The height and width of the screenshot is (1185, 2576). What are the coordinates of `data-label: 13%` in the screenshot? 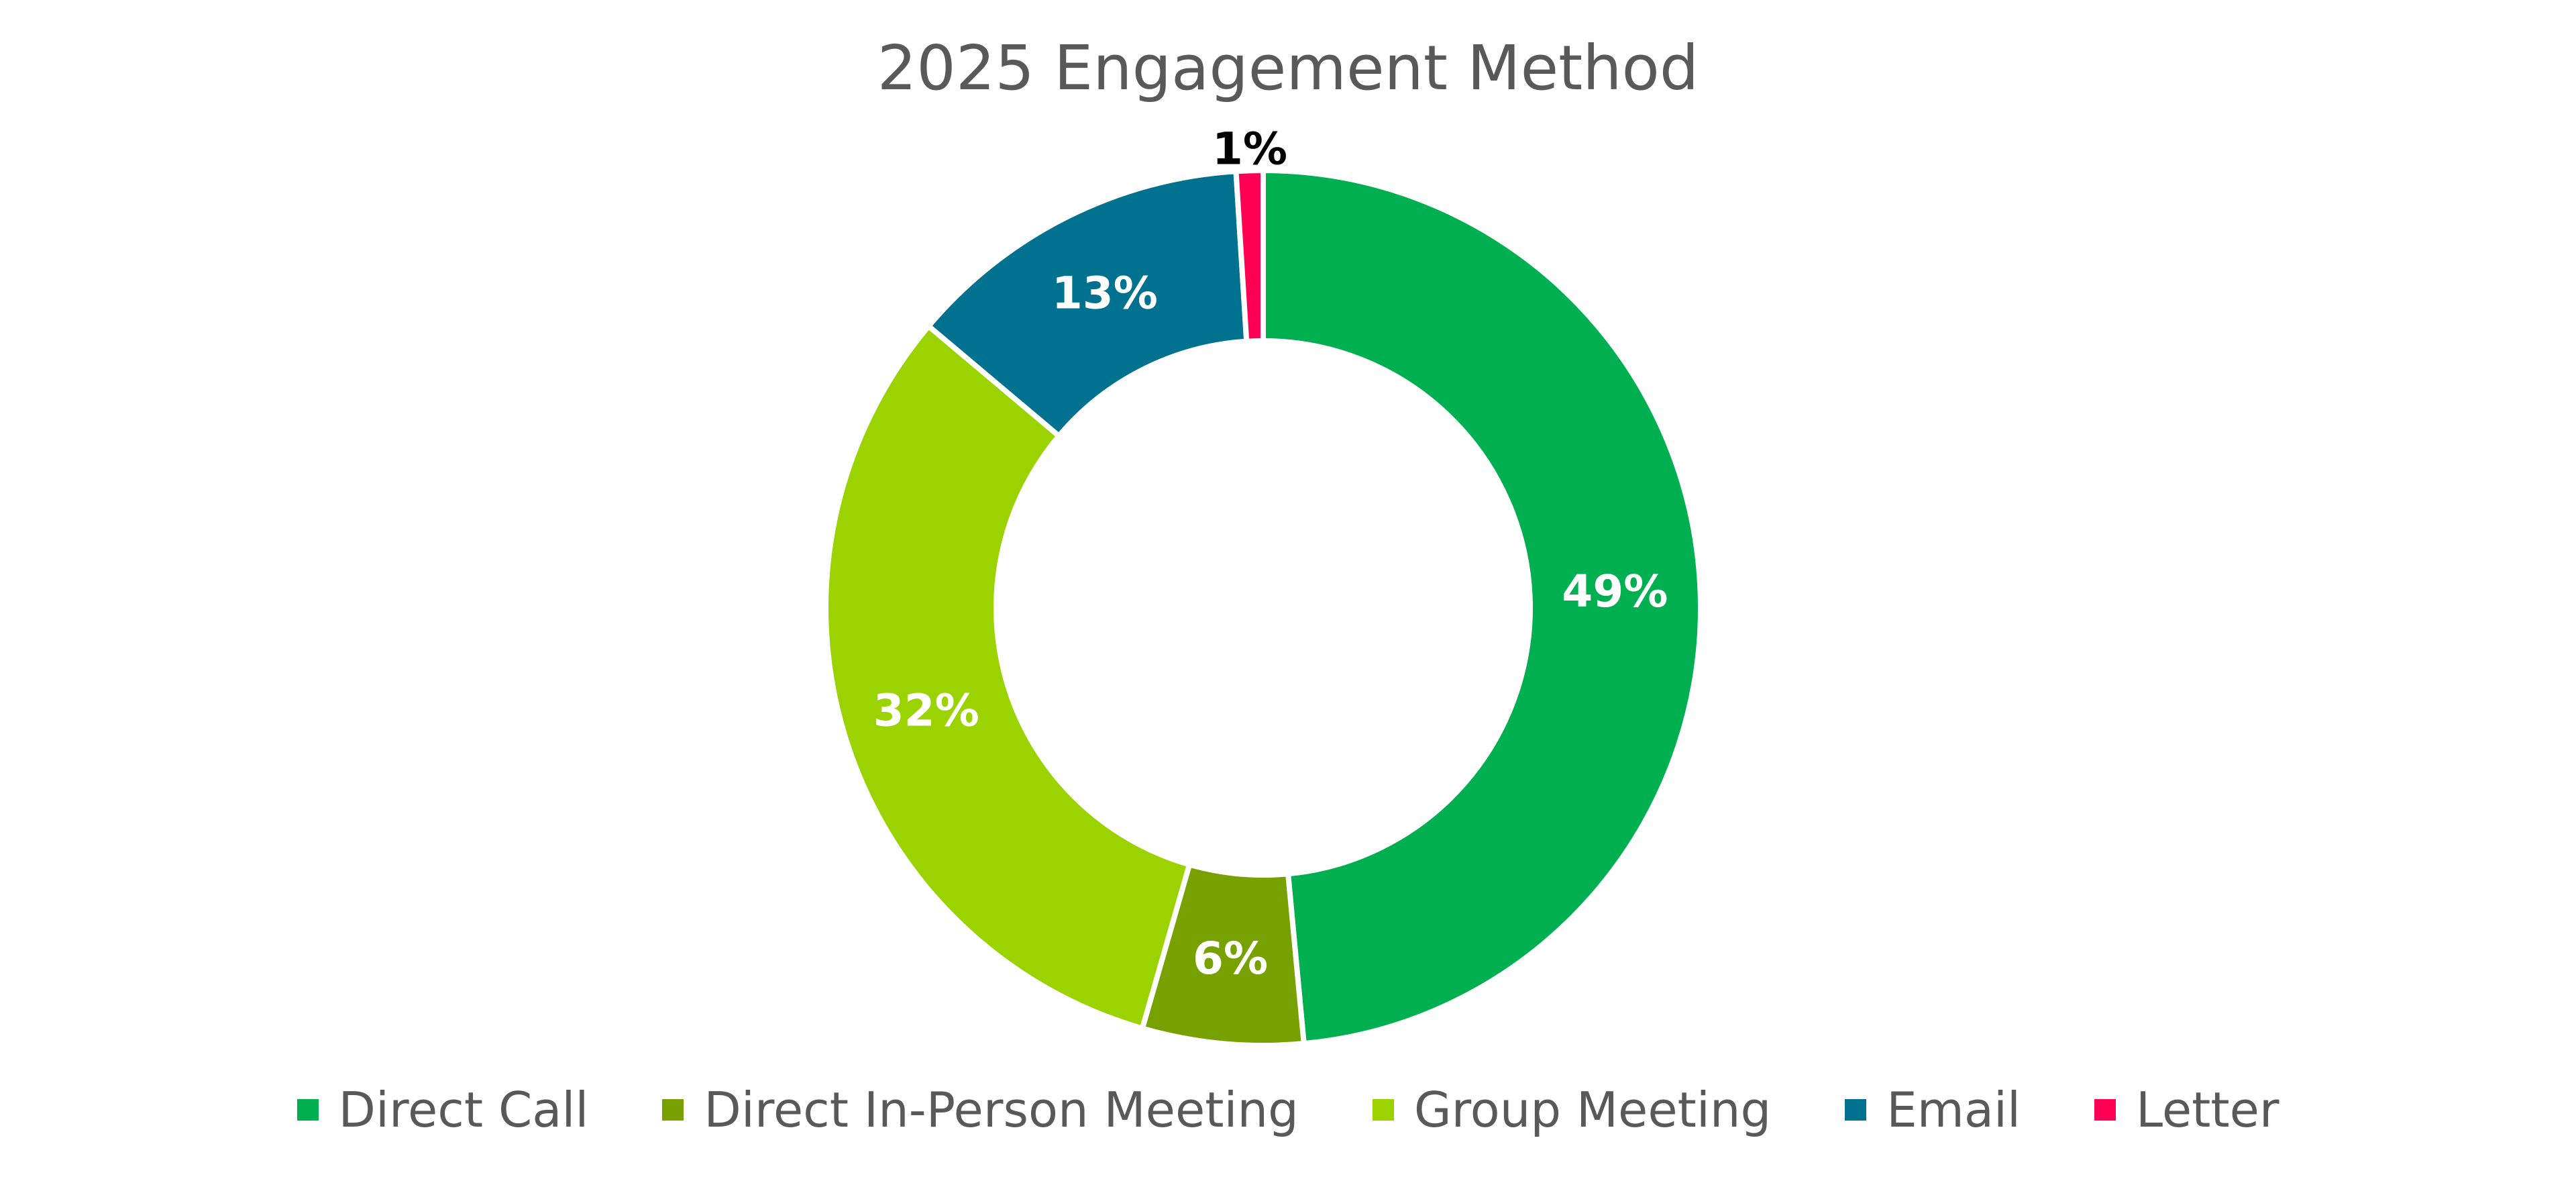 It's located at (1105, 293).